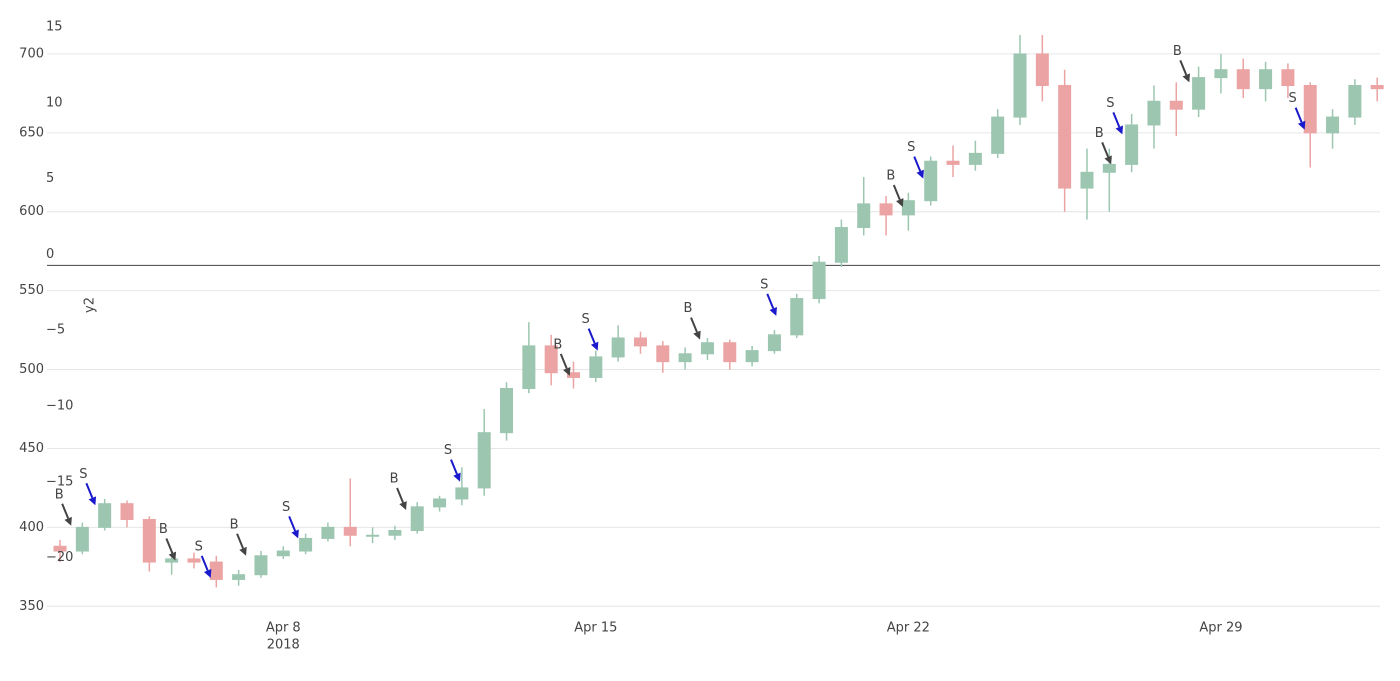 The image size is (1400, 681). What do you see at coordinates (283, 645) in the screenshot?
I see `x-year-label: 2018` at bounding box center [283, 645].